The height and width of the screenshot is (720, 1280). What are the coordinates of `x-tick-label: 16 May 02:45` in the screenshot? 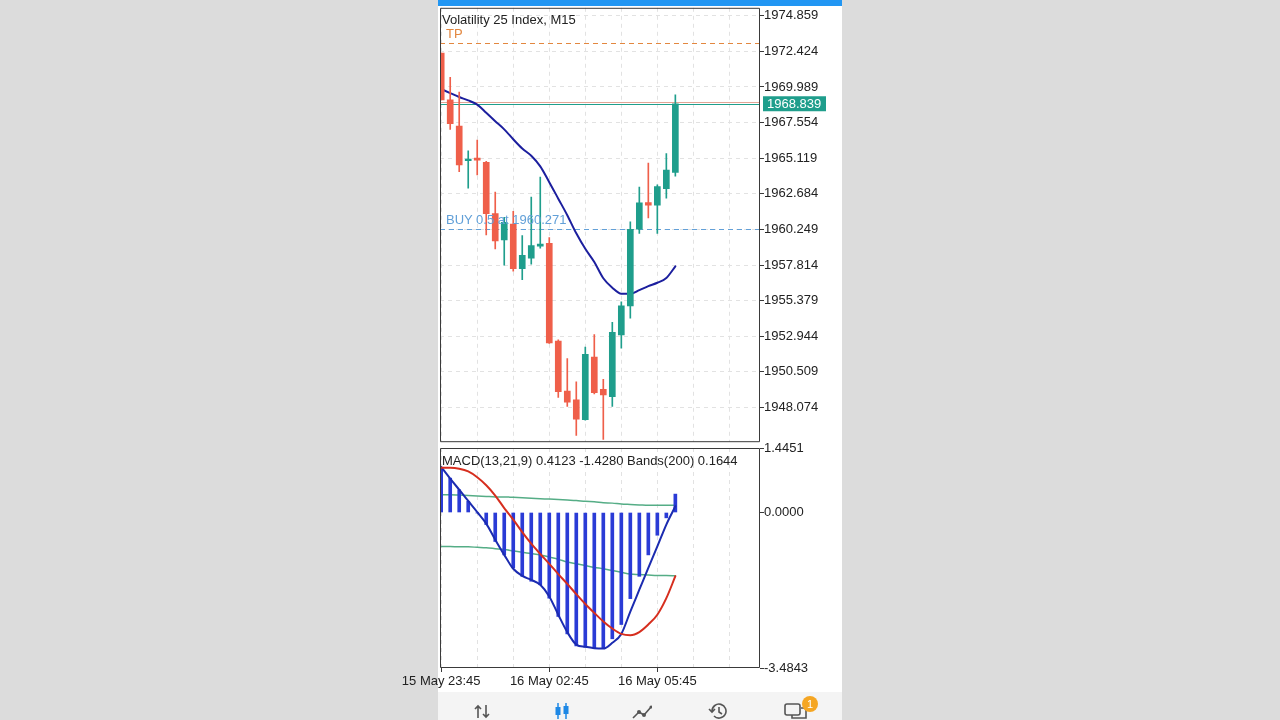 It's located at (549, 681).